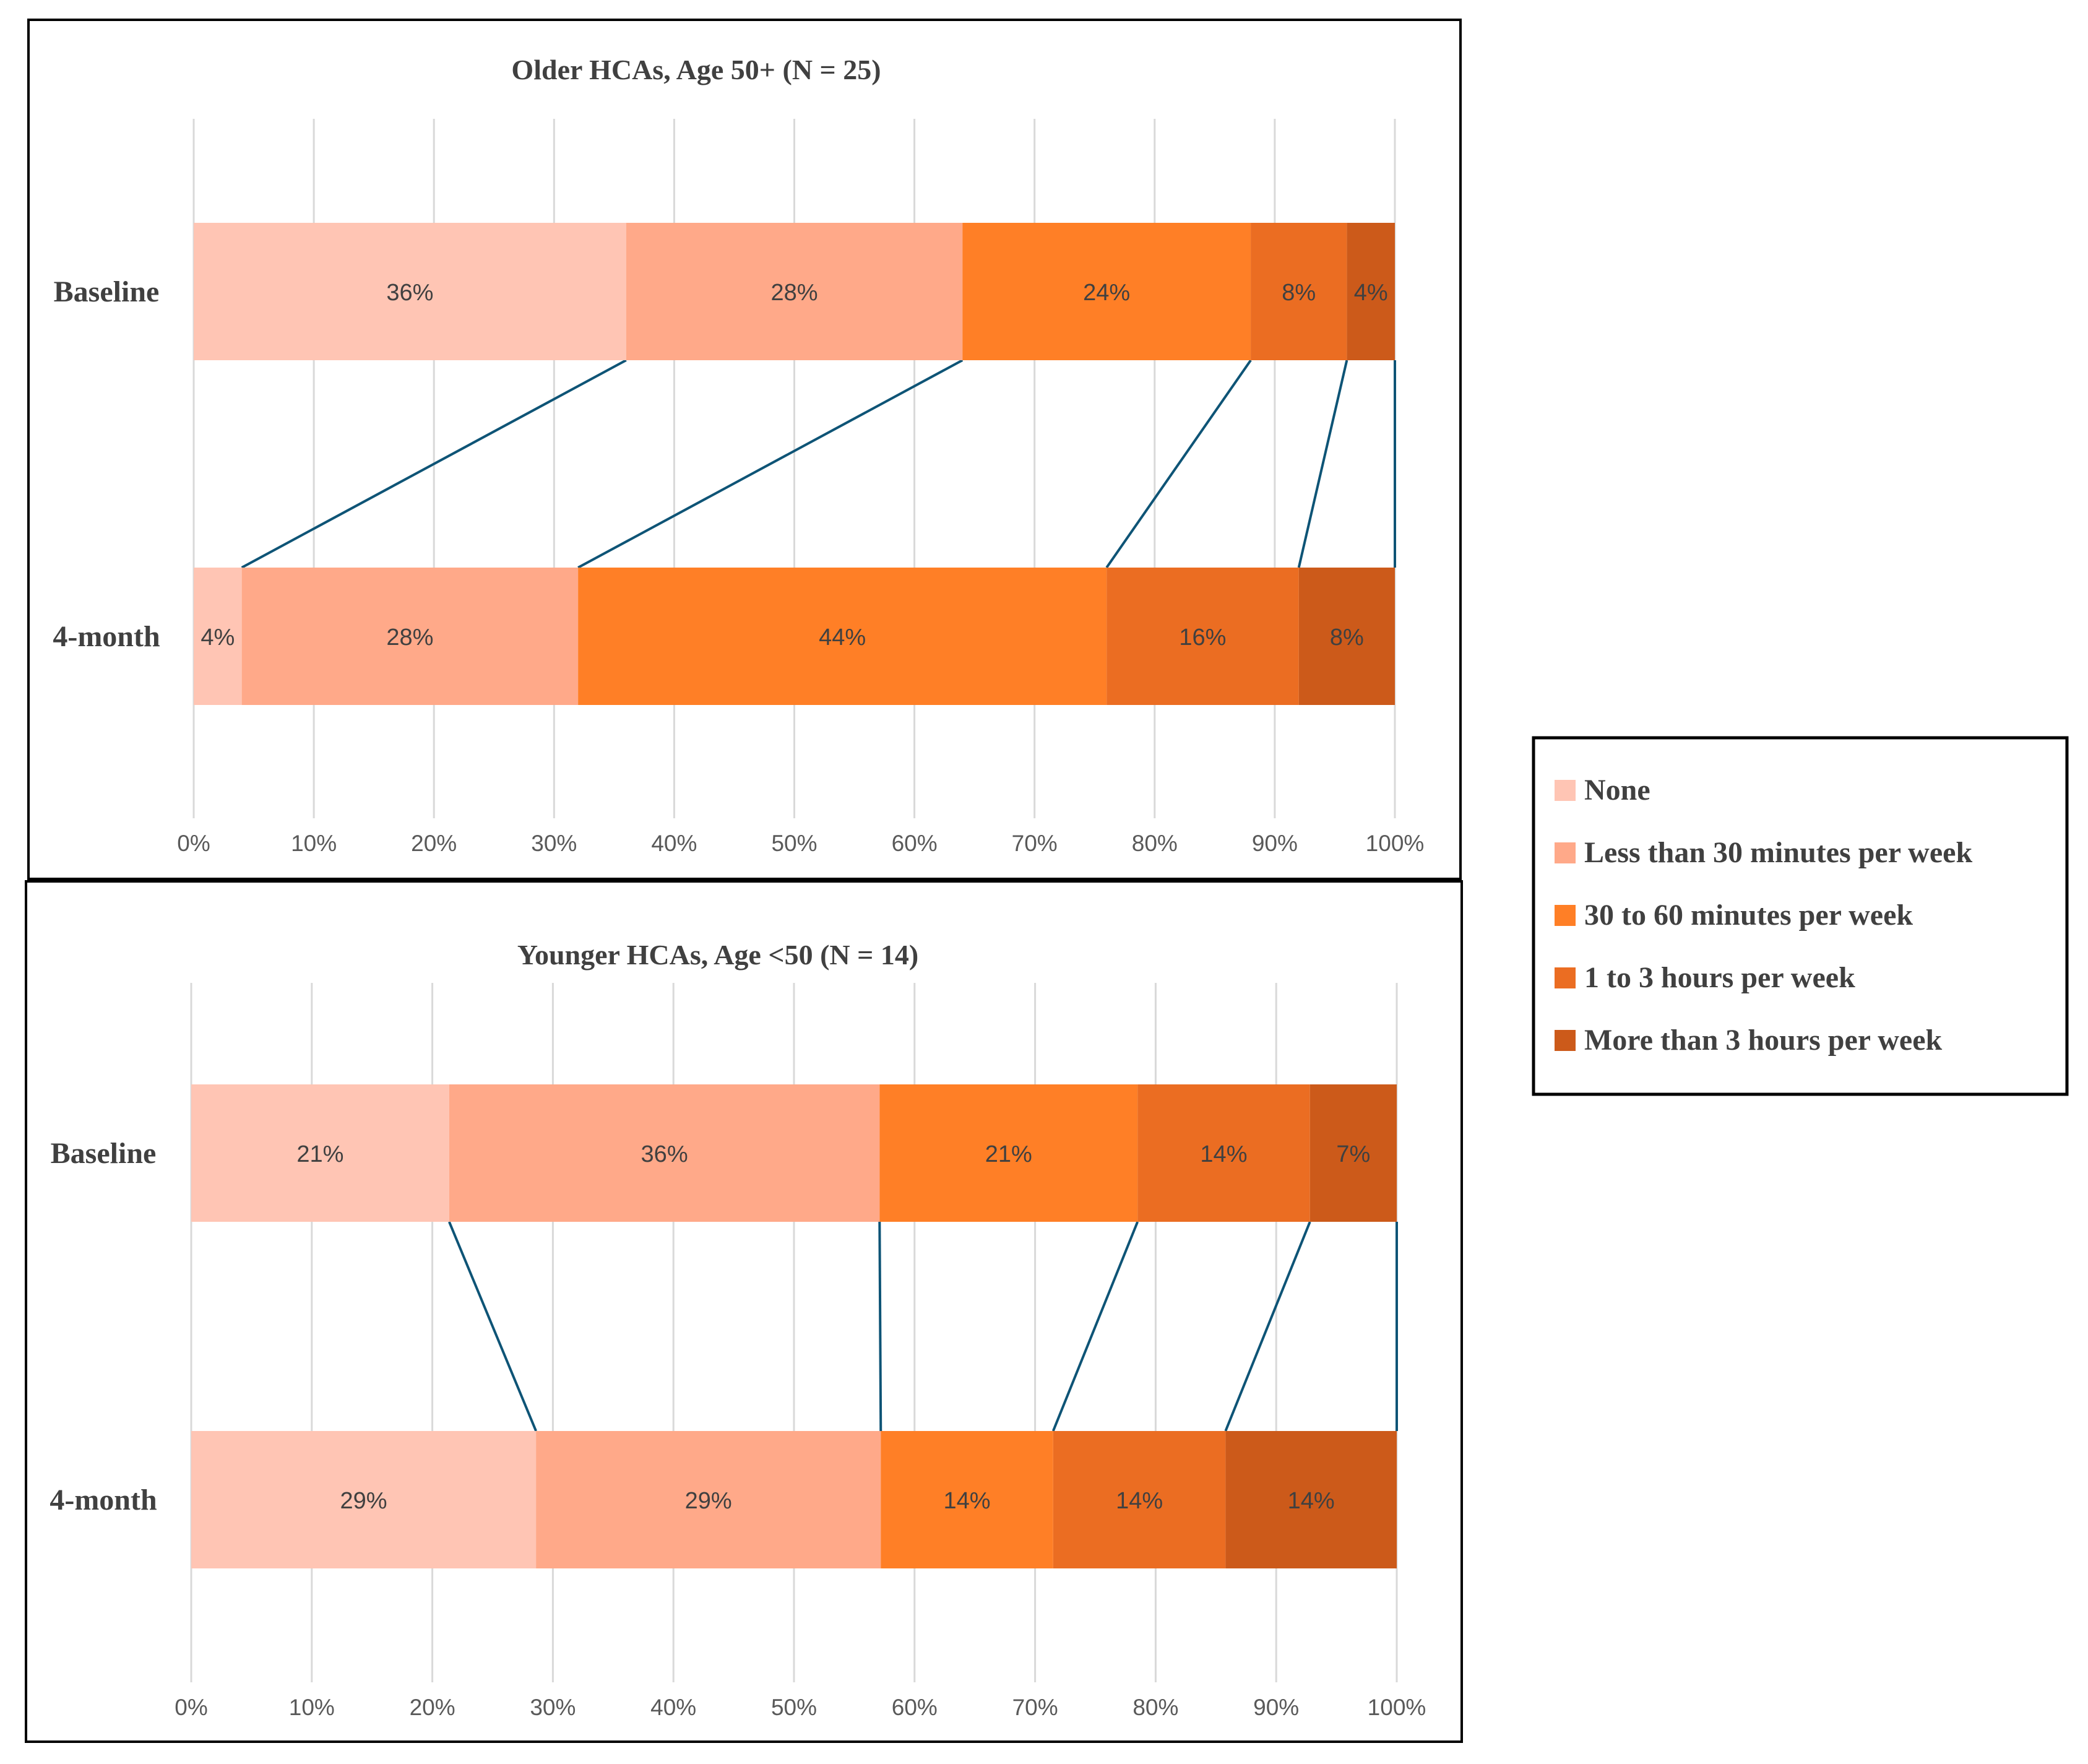 The height and width of the screenshot is (1764, 2088). I want to click on legend-label: Less than 30 minutes per week, so click(1778, 852).